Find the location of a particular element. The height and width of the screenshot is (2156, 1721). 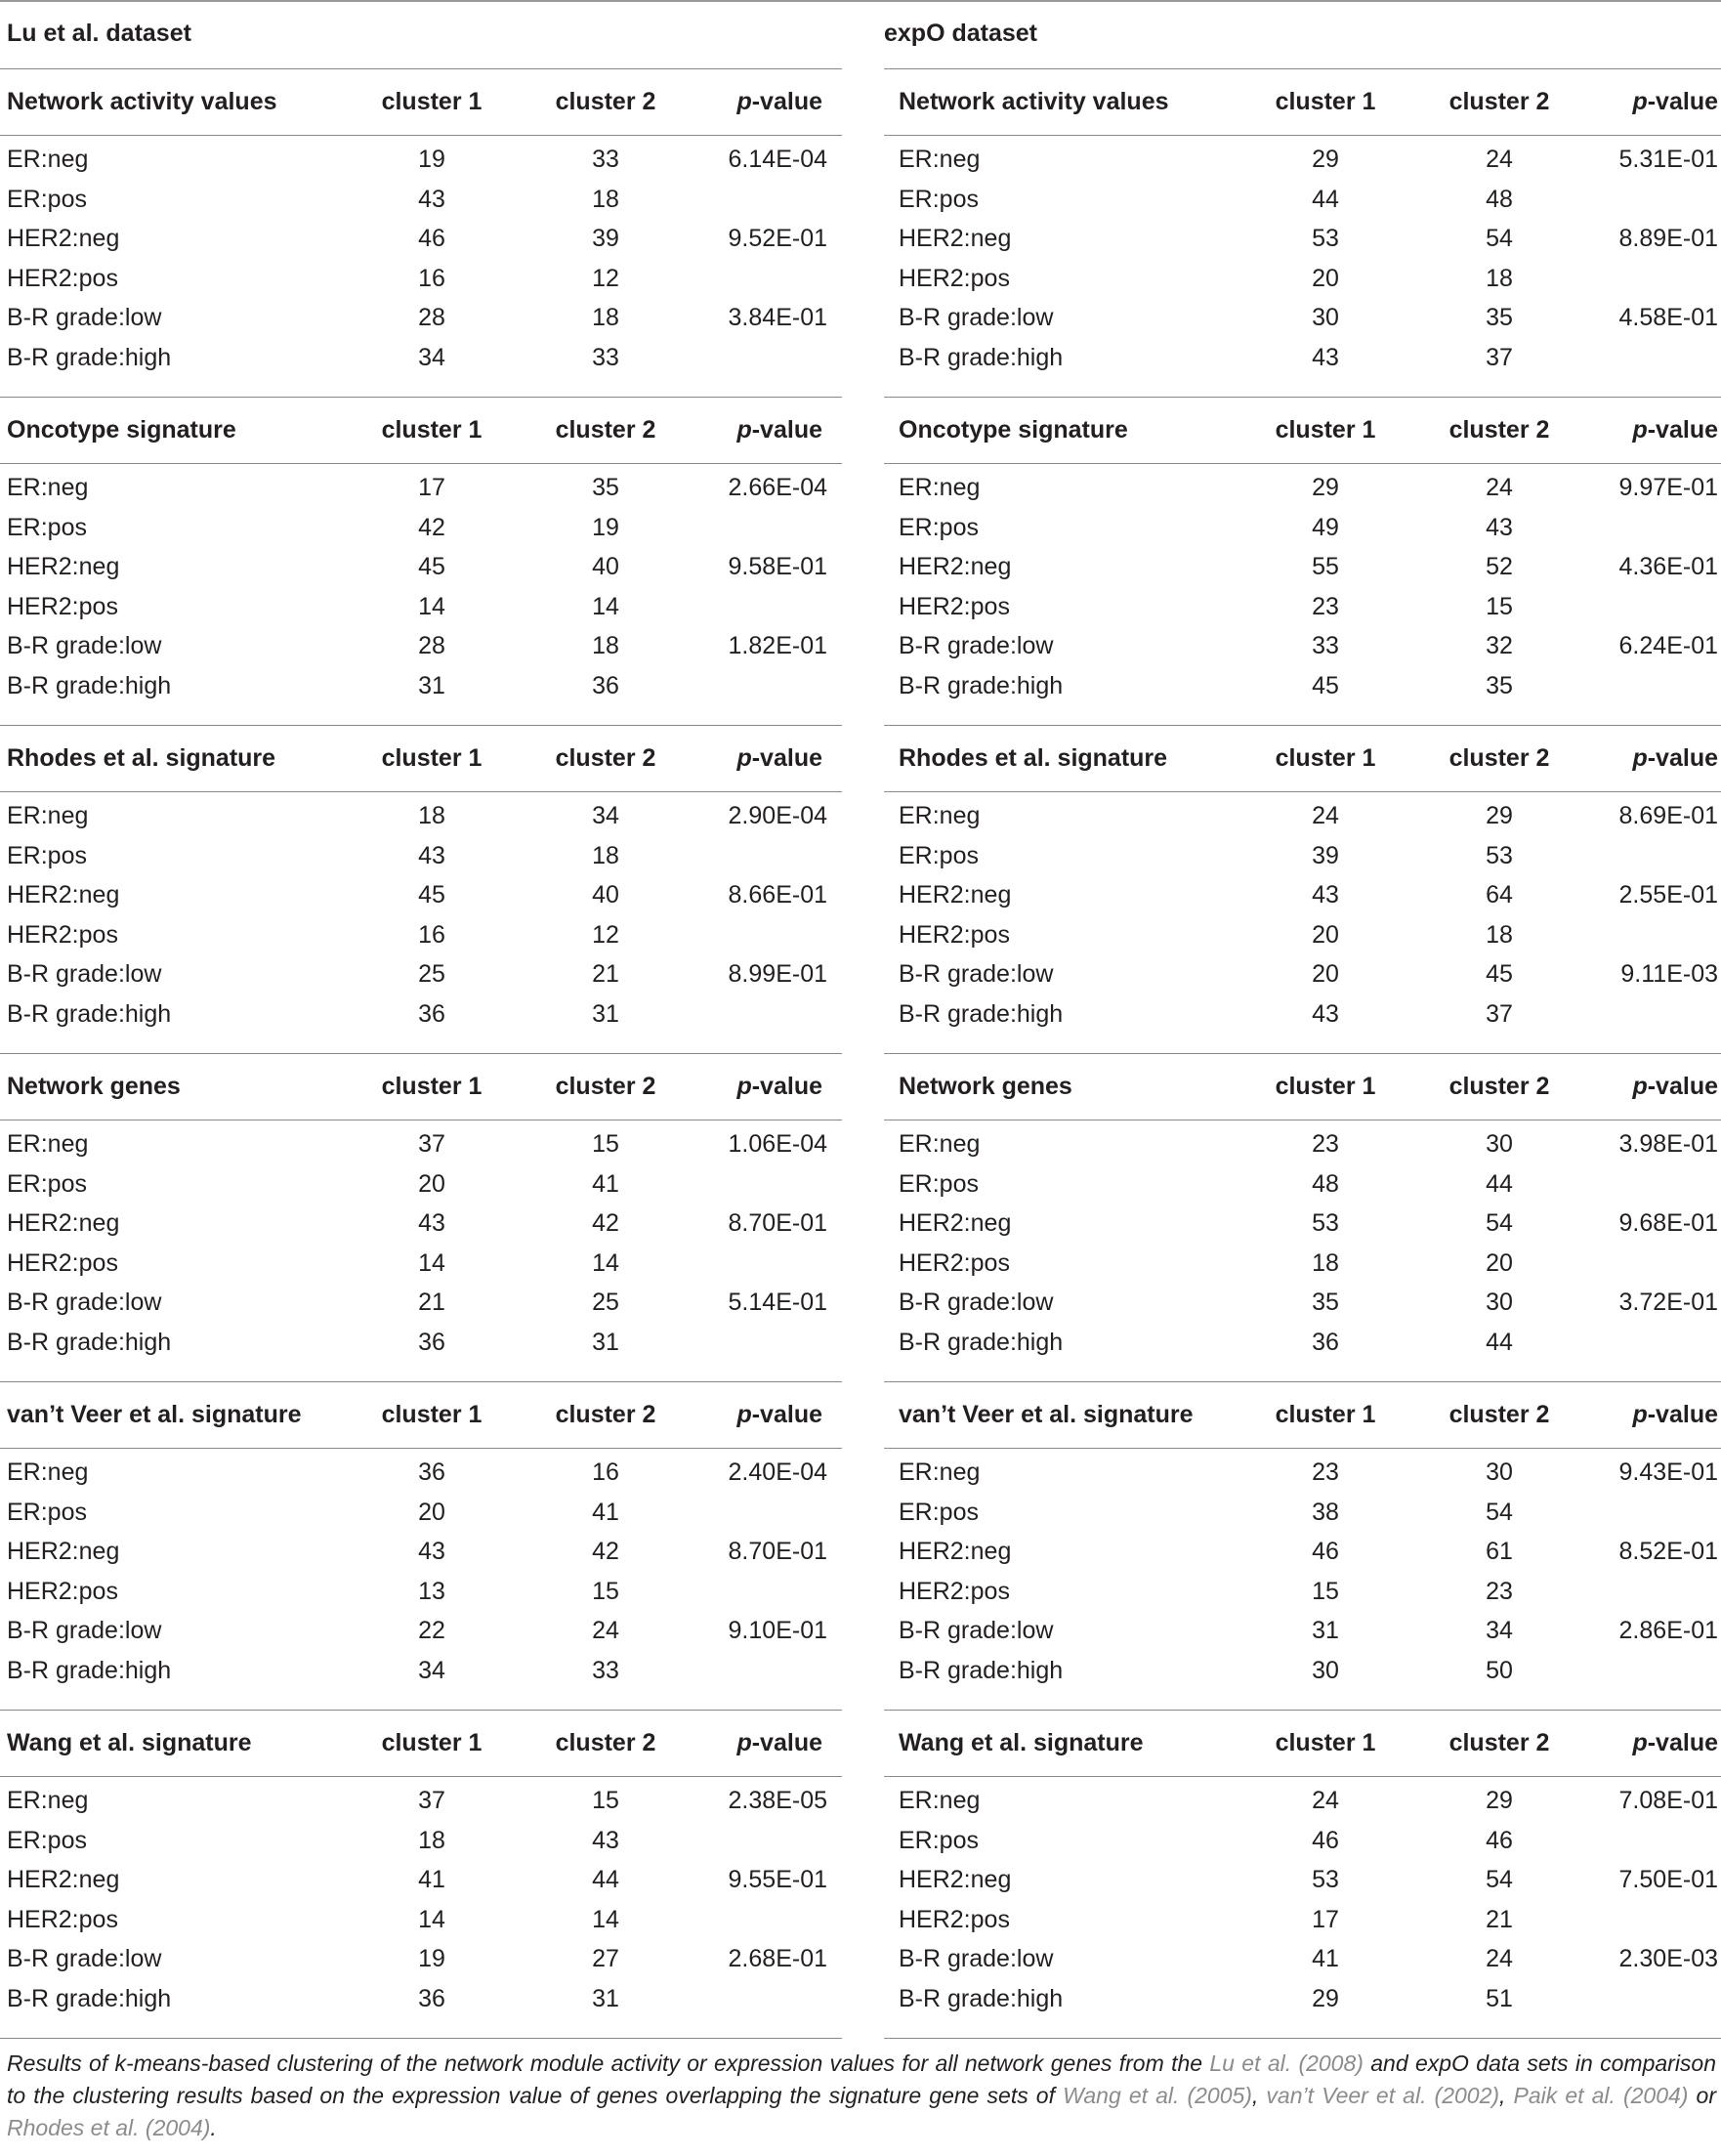

table-row: HER2:neg 45 40 9.58E-01 is located at coordinates (421, 567).